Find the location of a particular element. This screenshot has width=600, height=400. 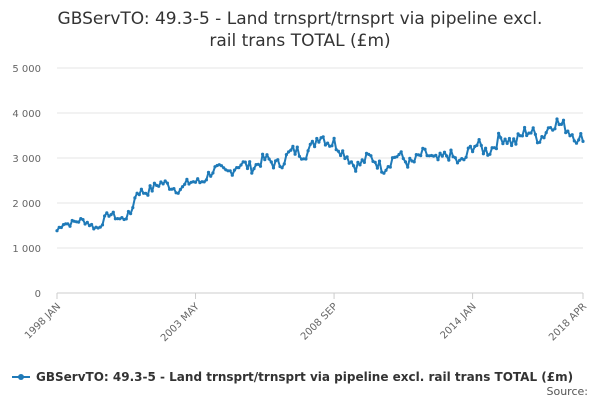

x-axis: 1998 JAN 2003 MAY 2008 SEP 2014 JAN 2018 APR is located at coordinates (306, 318).